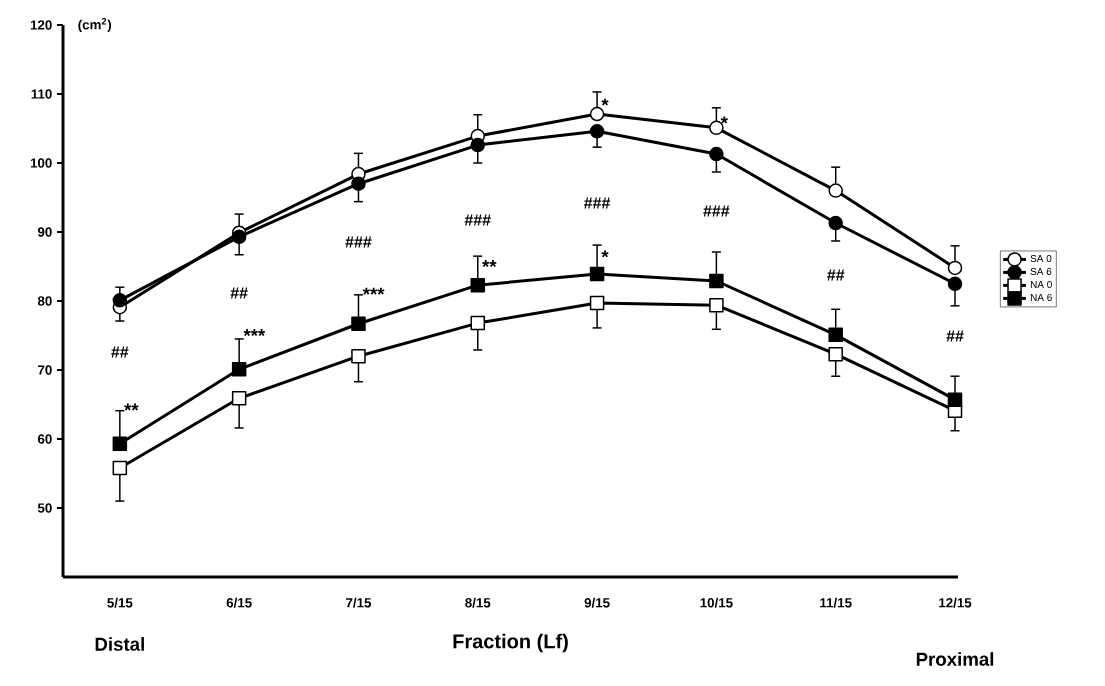 The height and width of the screenshot is (686, 1105). What do you see at coordinates (955, 602) in the screenshot?
I see `x-tick-label: 12/15` at bounding box center [955, 602].